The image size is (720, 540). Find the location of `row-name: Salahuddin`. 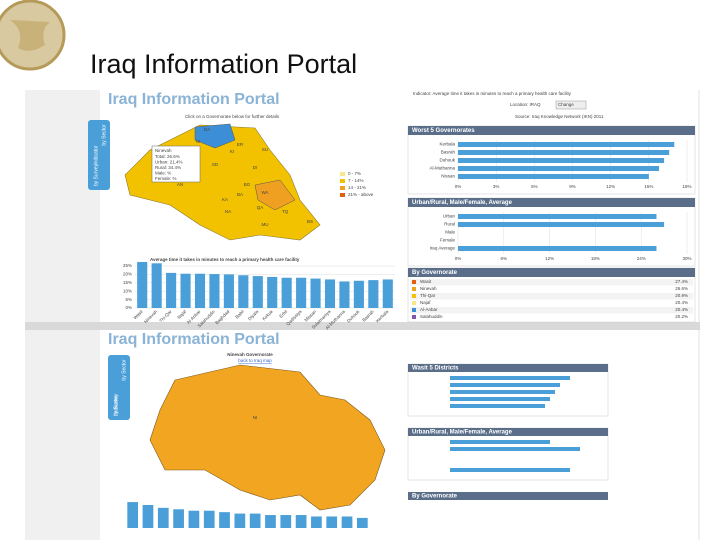

row-name: Salahuddin is located at coordinates (431, 316).